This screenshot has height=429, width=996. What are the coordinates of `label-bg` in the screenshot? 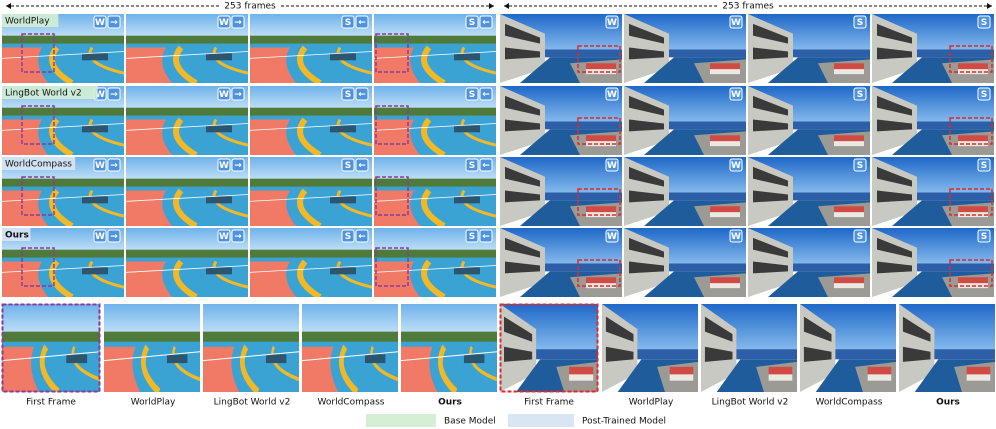 It's located at (250, 6).